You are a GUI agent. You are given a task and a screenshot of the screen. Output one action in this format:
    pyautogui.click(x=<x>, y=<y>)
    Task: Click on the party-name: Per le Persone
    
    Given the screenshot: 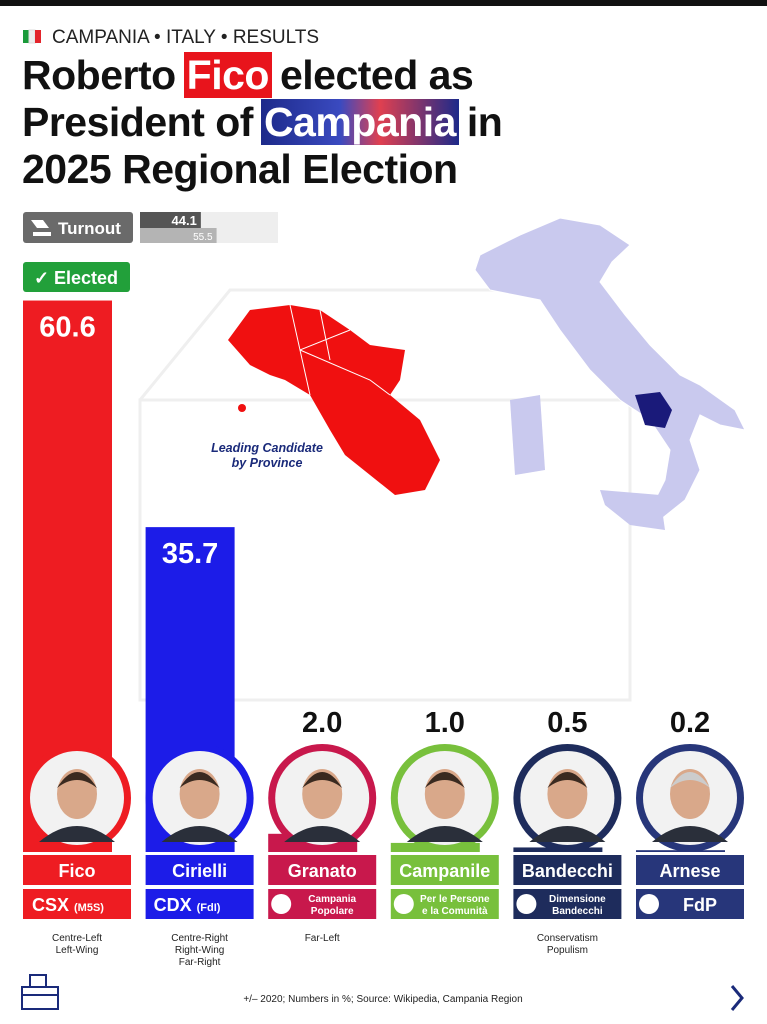 What is the action you would take?
    pyautogui.click(x=455, y=899)
    